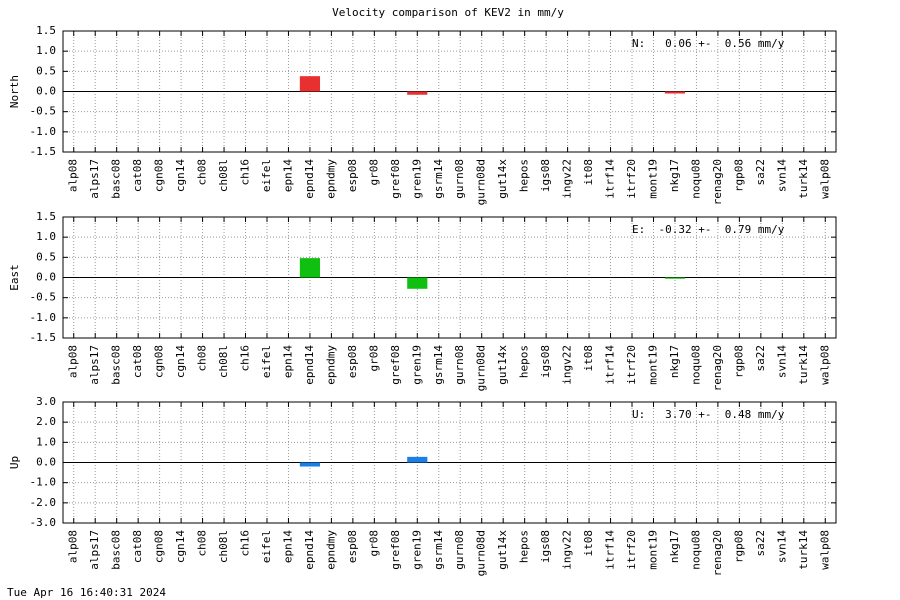 This screenshot has width=900, height=600. Describe the element at coordinates (708, 414) in the screenshot. I see `annotation: U: 3.70 +- 0.48 mm/y` at that location.